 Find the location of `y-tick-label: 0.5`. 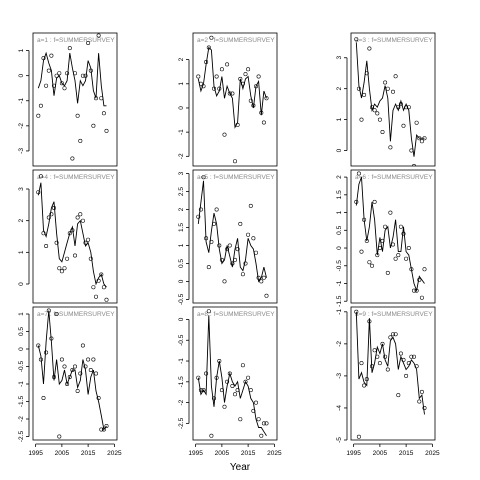

y-tick-label: 0.5 is located at coordinates (181, 263).